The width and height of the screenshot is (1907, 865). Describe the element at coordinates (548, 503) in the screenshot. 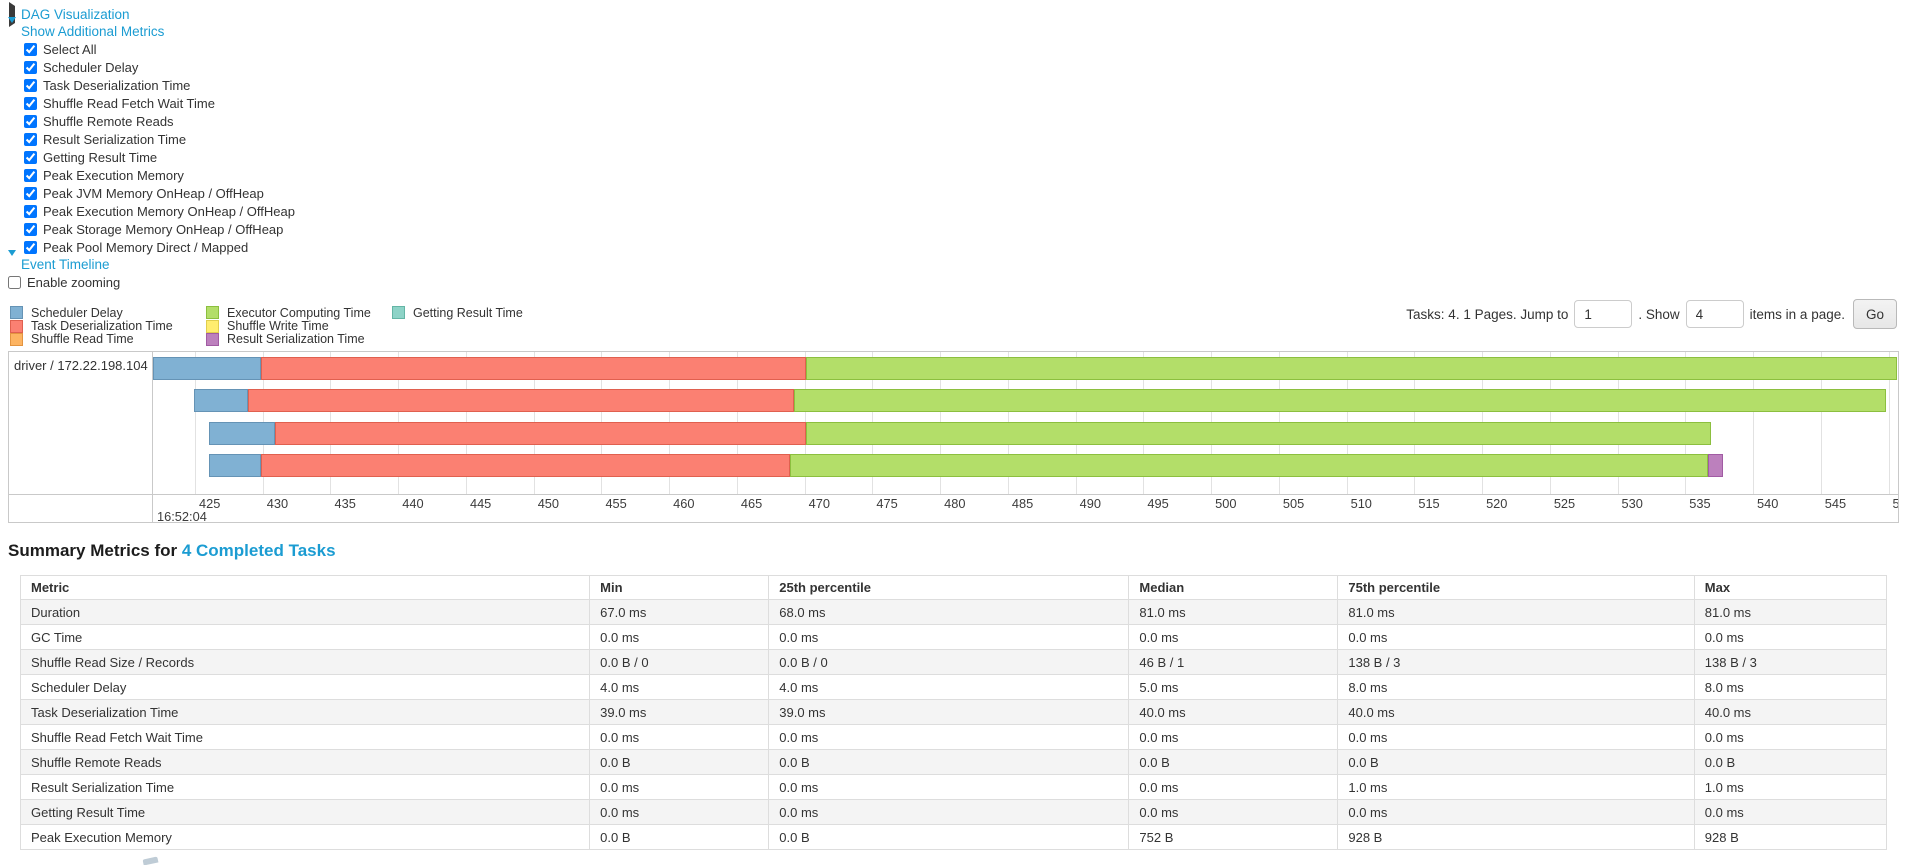

I see `axis-tick-label: 450` at that location.